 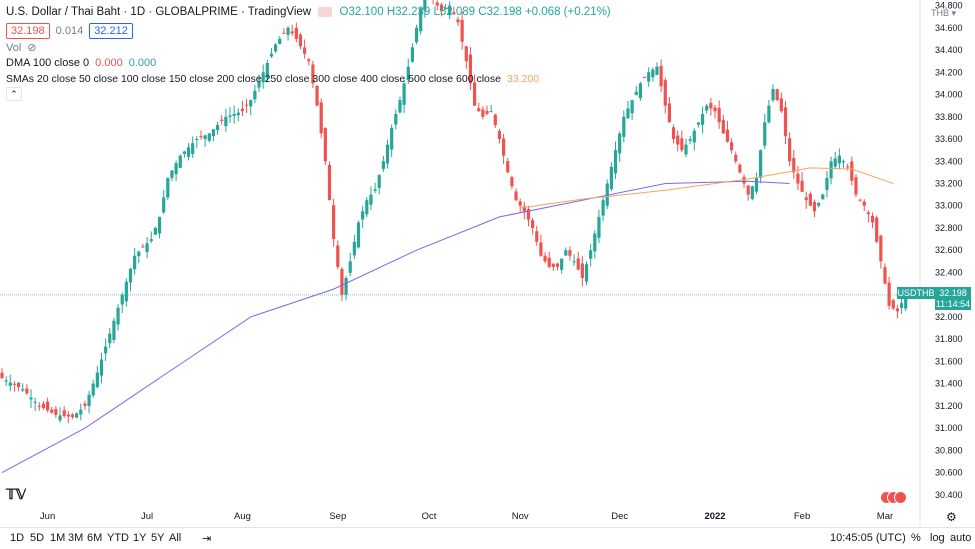 What do you see at coordinates (111, 31) in the screenshot?
I see `ask-button: 32.212` at bounding box center [111, 31].